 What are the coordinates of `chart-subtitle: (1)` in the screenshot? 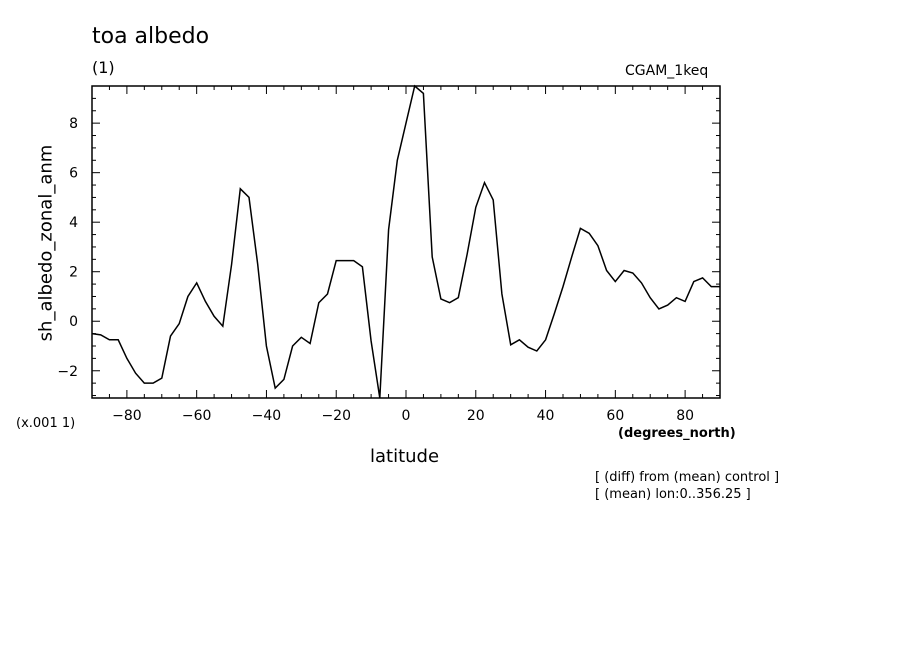 It's located at (103, 67).